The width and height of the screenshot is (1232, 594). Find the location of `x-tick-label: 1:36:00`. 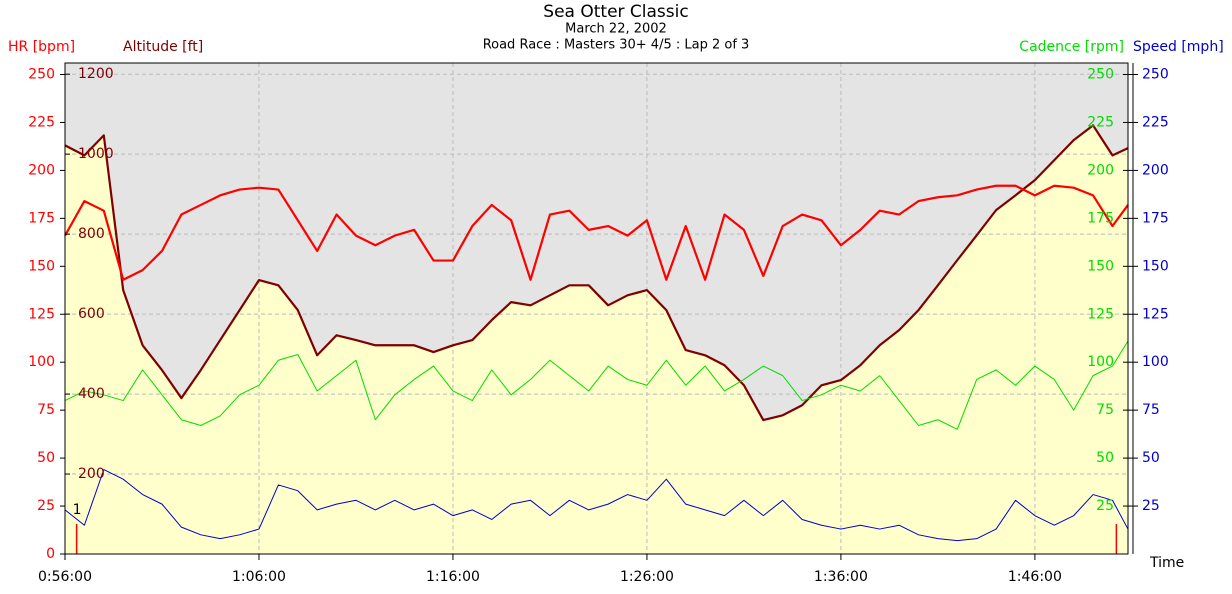

x-tick-label: 1:36:00 is located at coordinates (841, 577).